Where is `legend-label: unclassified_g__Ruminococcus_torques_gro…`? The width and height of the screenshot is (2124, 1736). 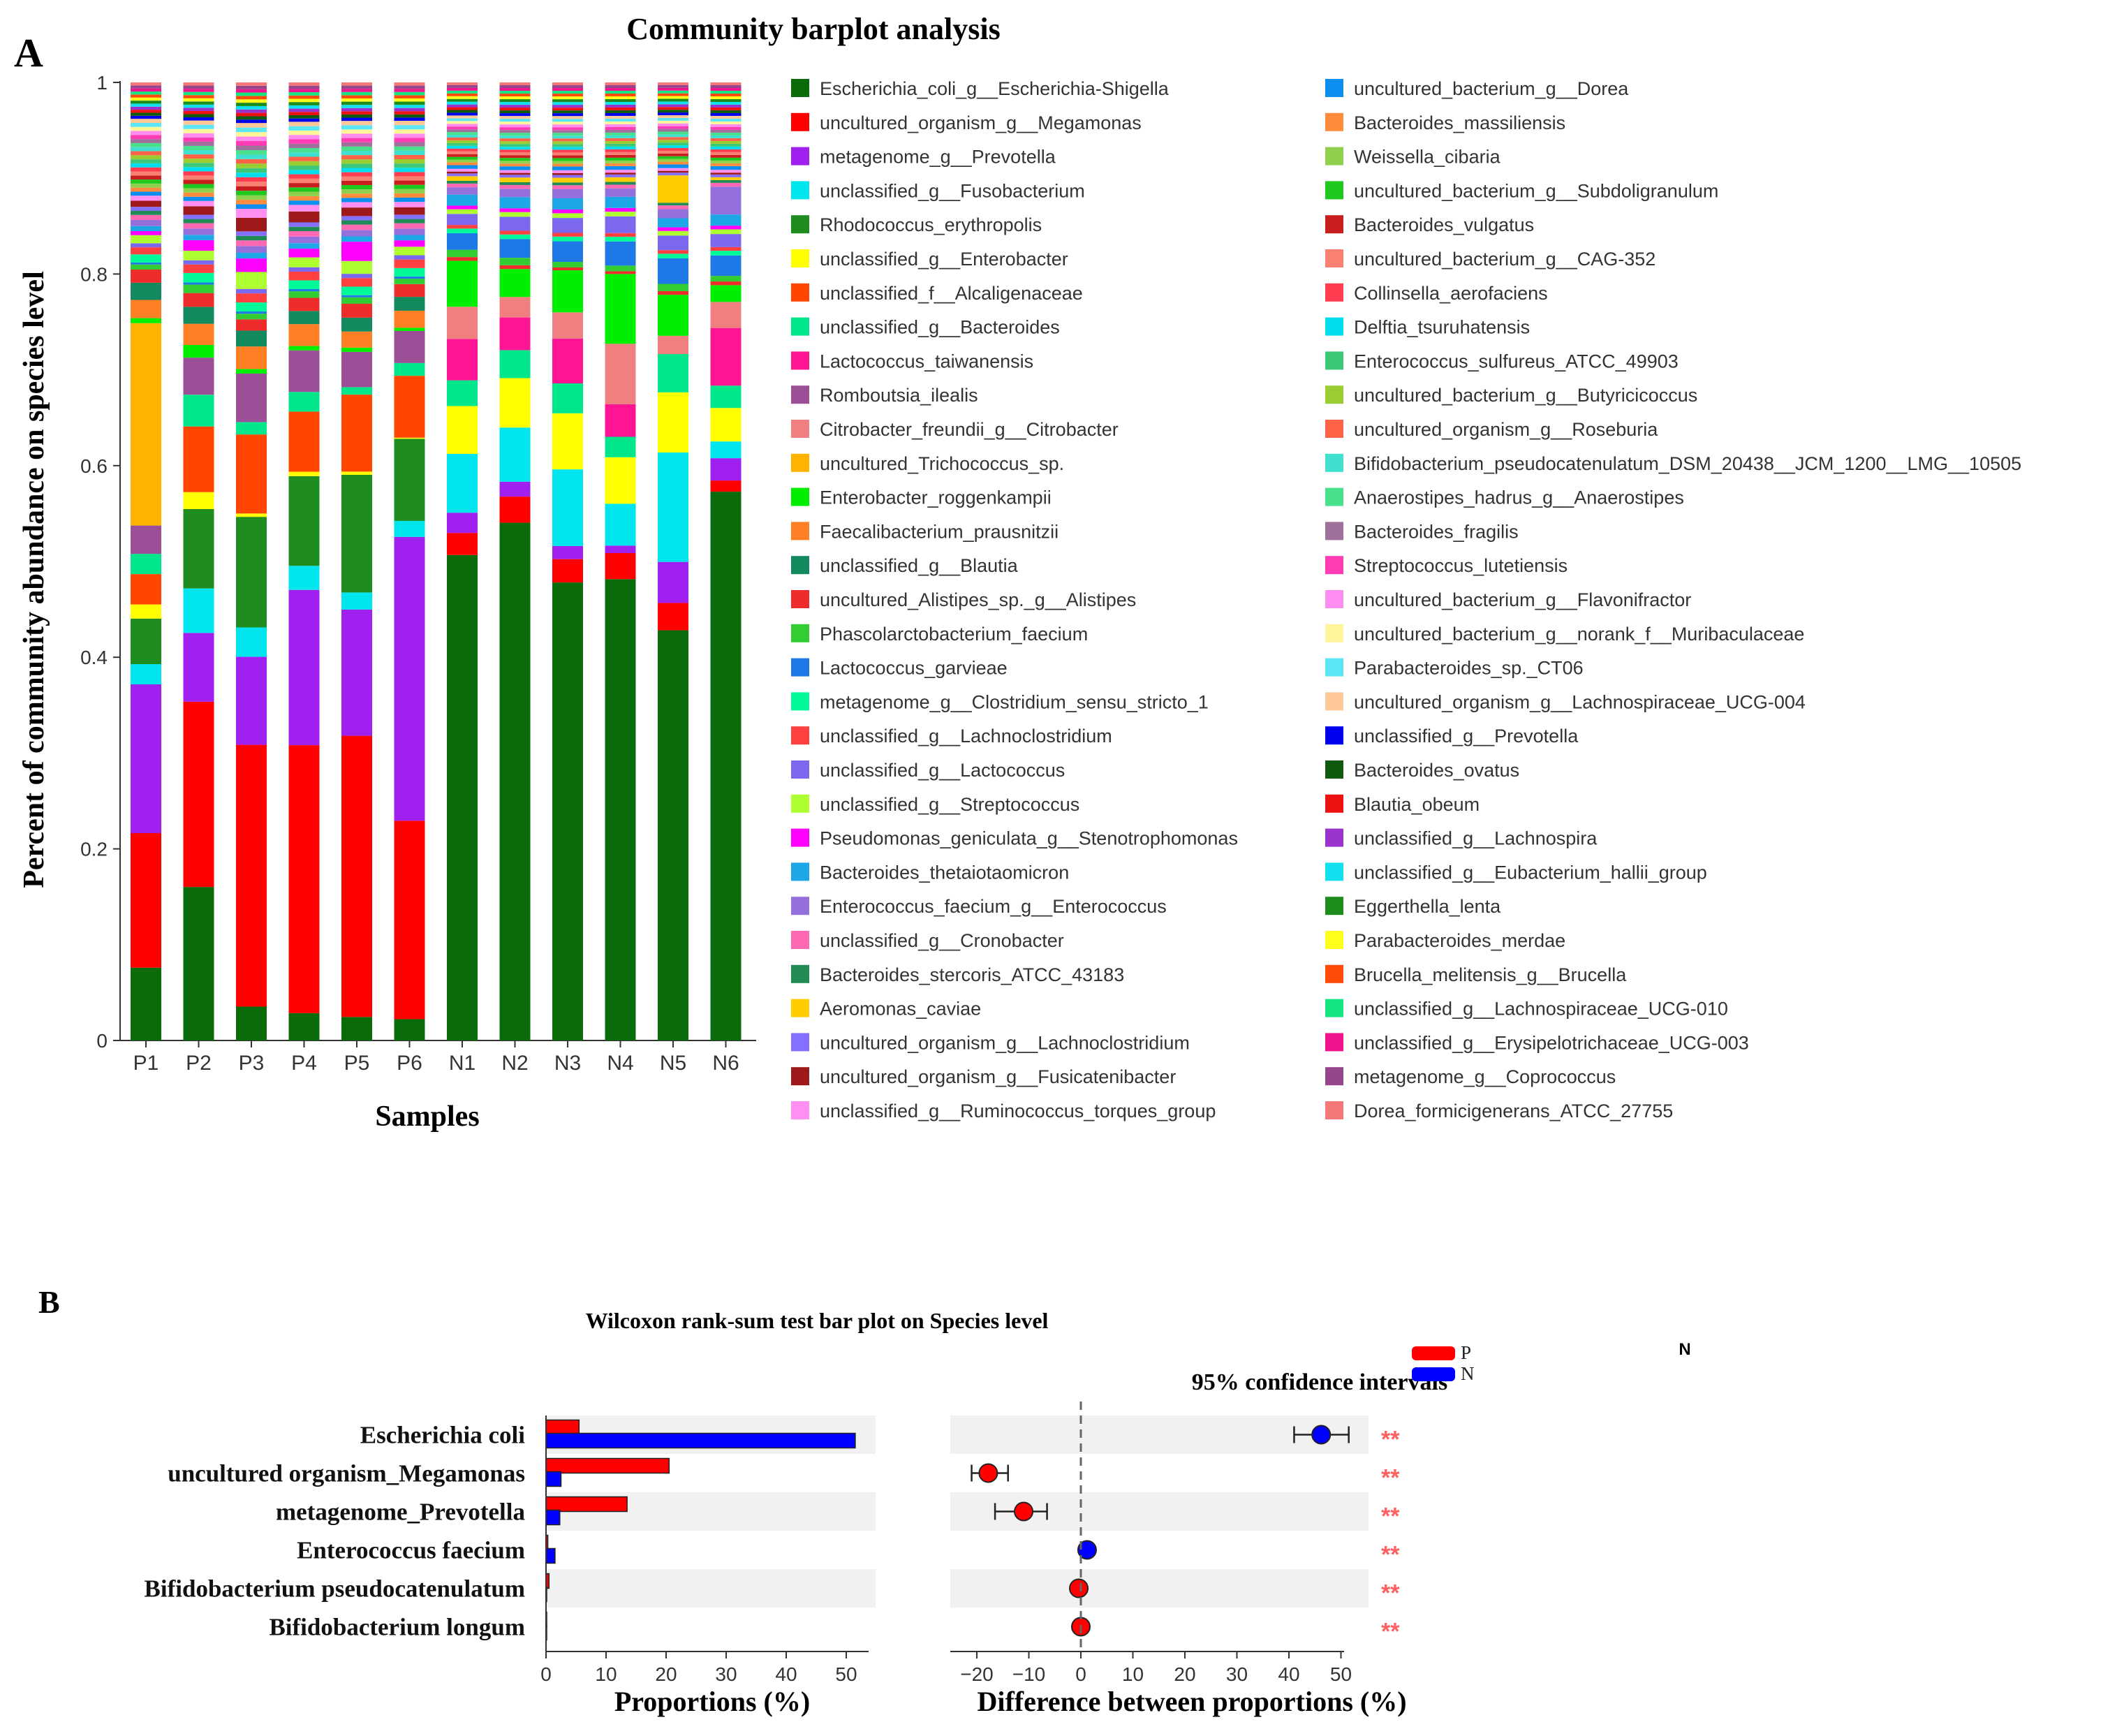 legend-label: unclassified_g__Ruminococcus_torques_gro… is located at coordinates (1018, 1111).